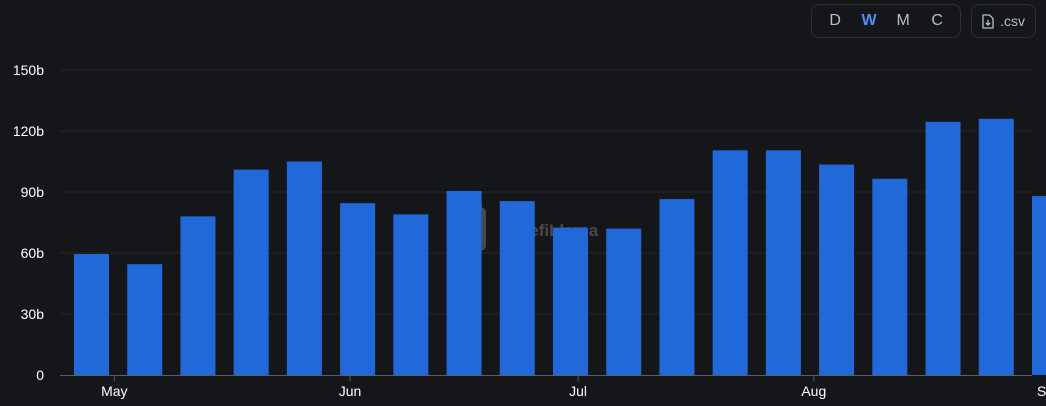 This screenshot has width=1046, height=406. I want to click on period-selector: D W M C, so click(886, 21).